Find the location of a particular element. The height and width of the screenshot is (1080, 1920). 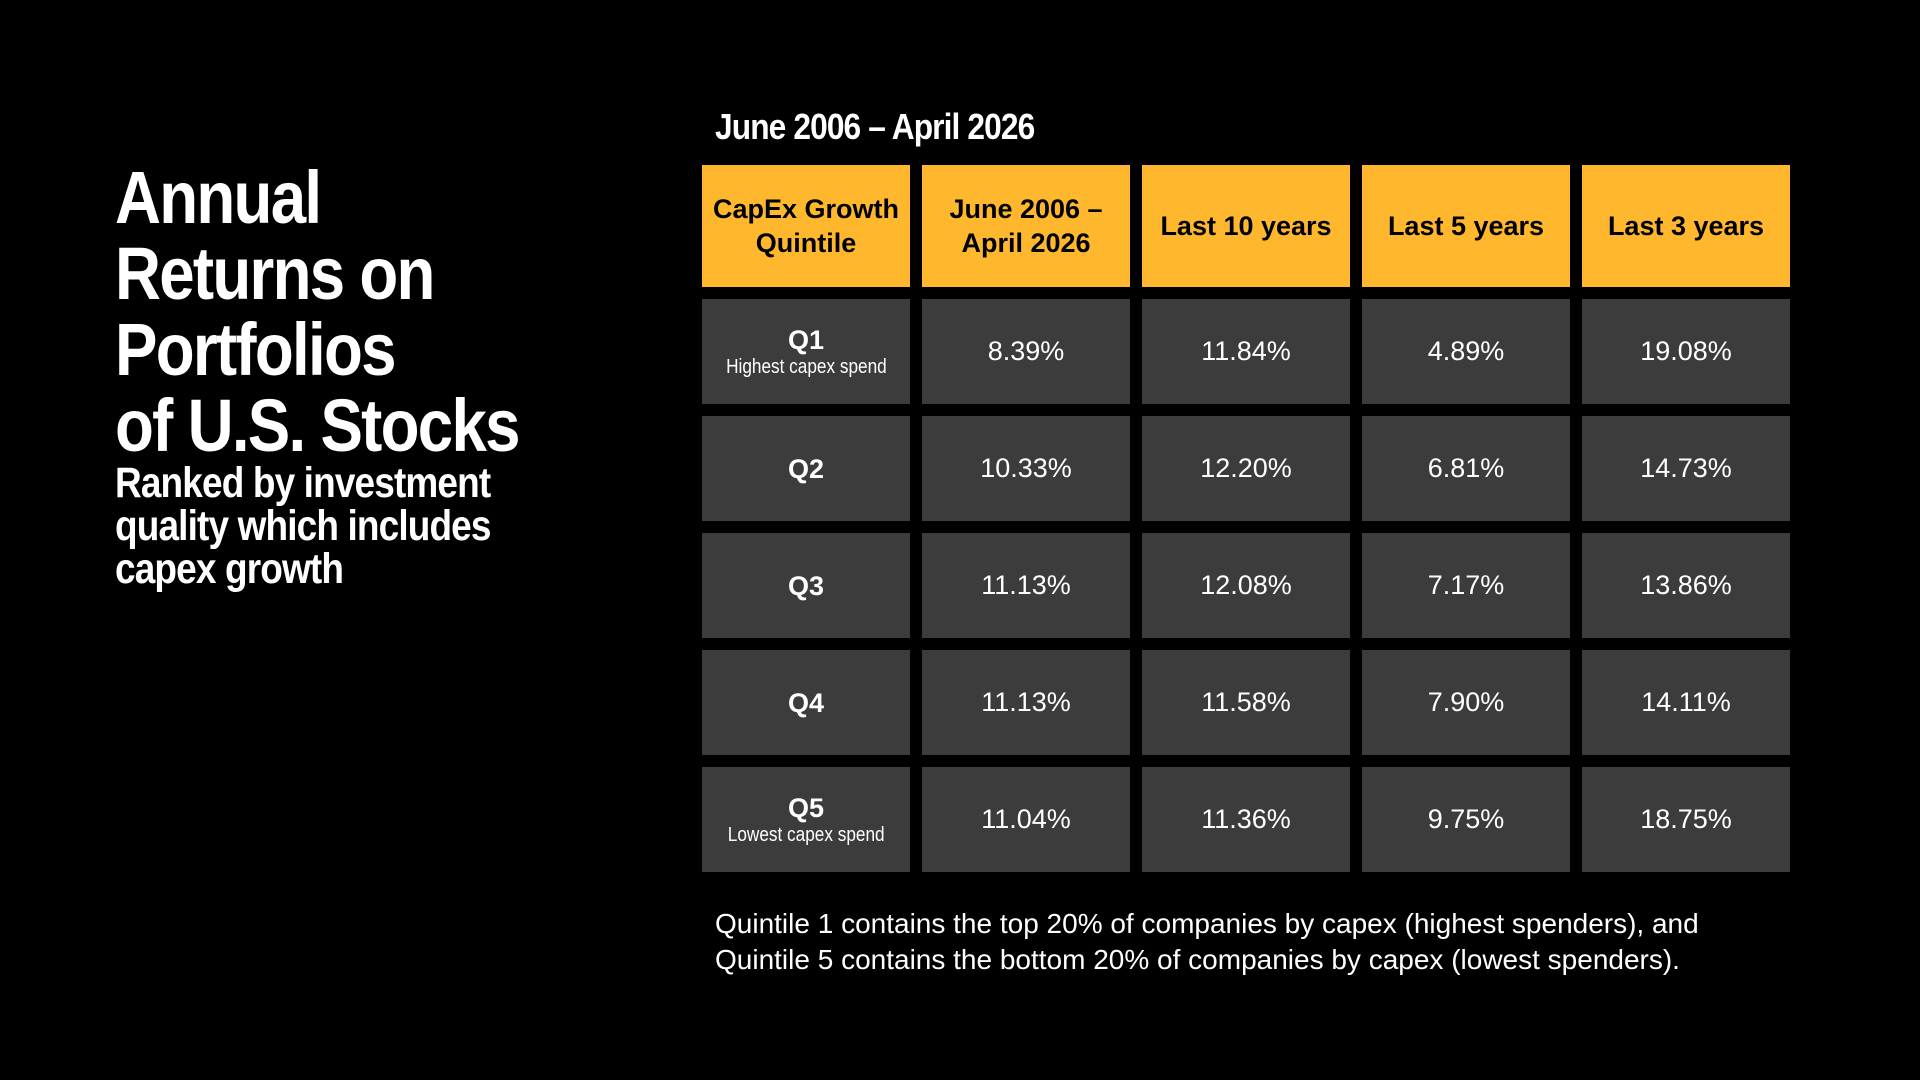

quintile-label: Q1 is located at coordinates (806, 339).